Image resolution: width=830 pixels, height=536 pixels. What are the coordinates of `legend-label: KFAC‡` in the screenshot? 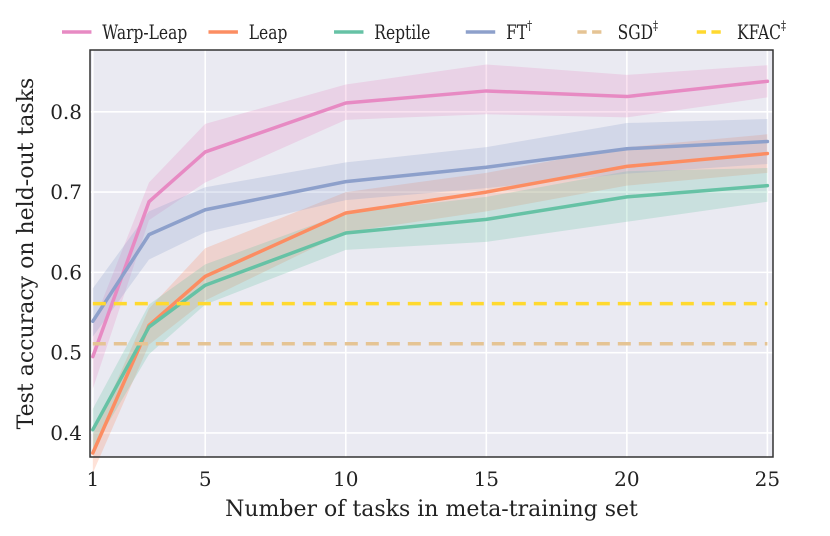 It's located at (761, 31).